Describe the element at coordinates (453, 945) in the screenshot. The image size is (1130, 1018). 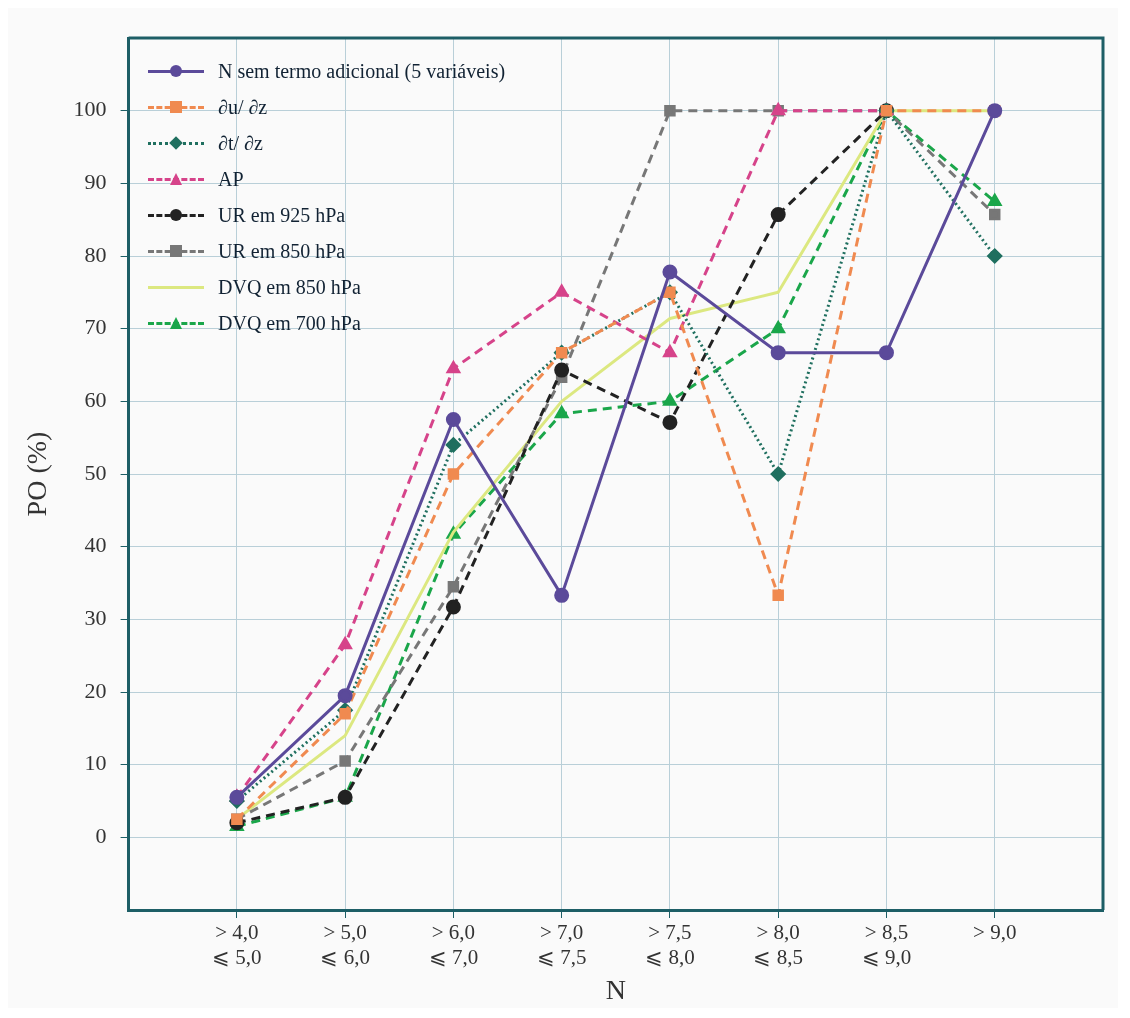
I see `x-tick-label: > 6,0 ⩽ 7,0` at that location.